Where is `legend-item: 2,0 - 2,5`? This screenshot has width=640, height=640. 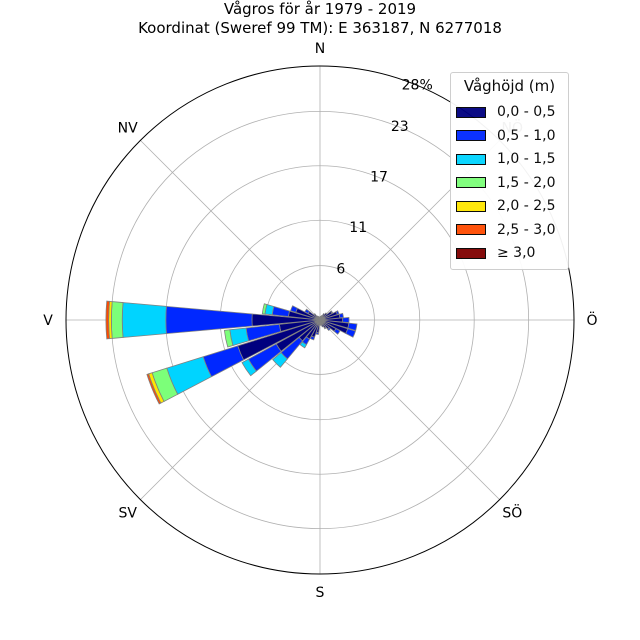
legend-item: 2,0 - 2,5 is located at coordinates (505, 206).